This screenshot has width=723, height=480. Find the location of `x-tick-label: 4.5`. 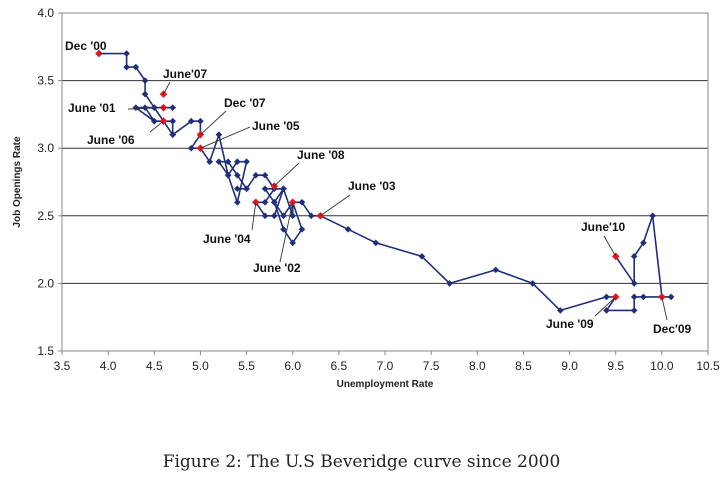

x-tick-label: 4.5 is located at coordinates (154, 366).